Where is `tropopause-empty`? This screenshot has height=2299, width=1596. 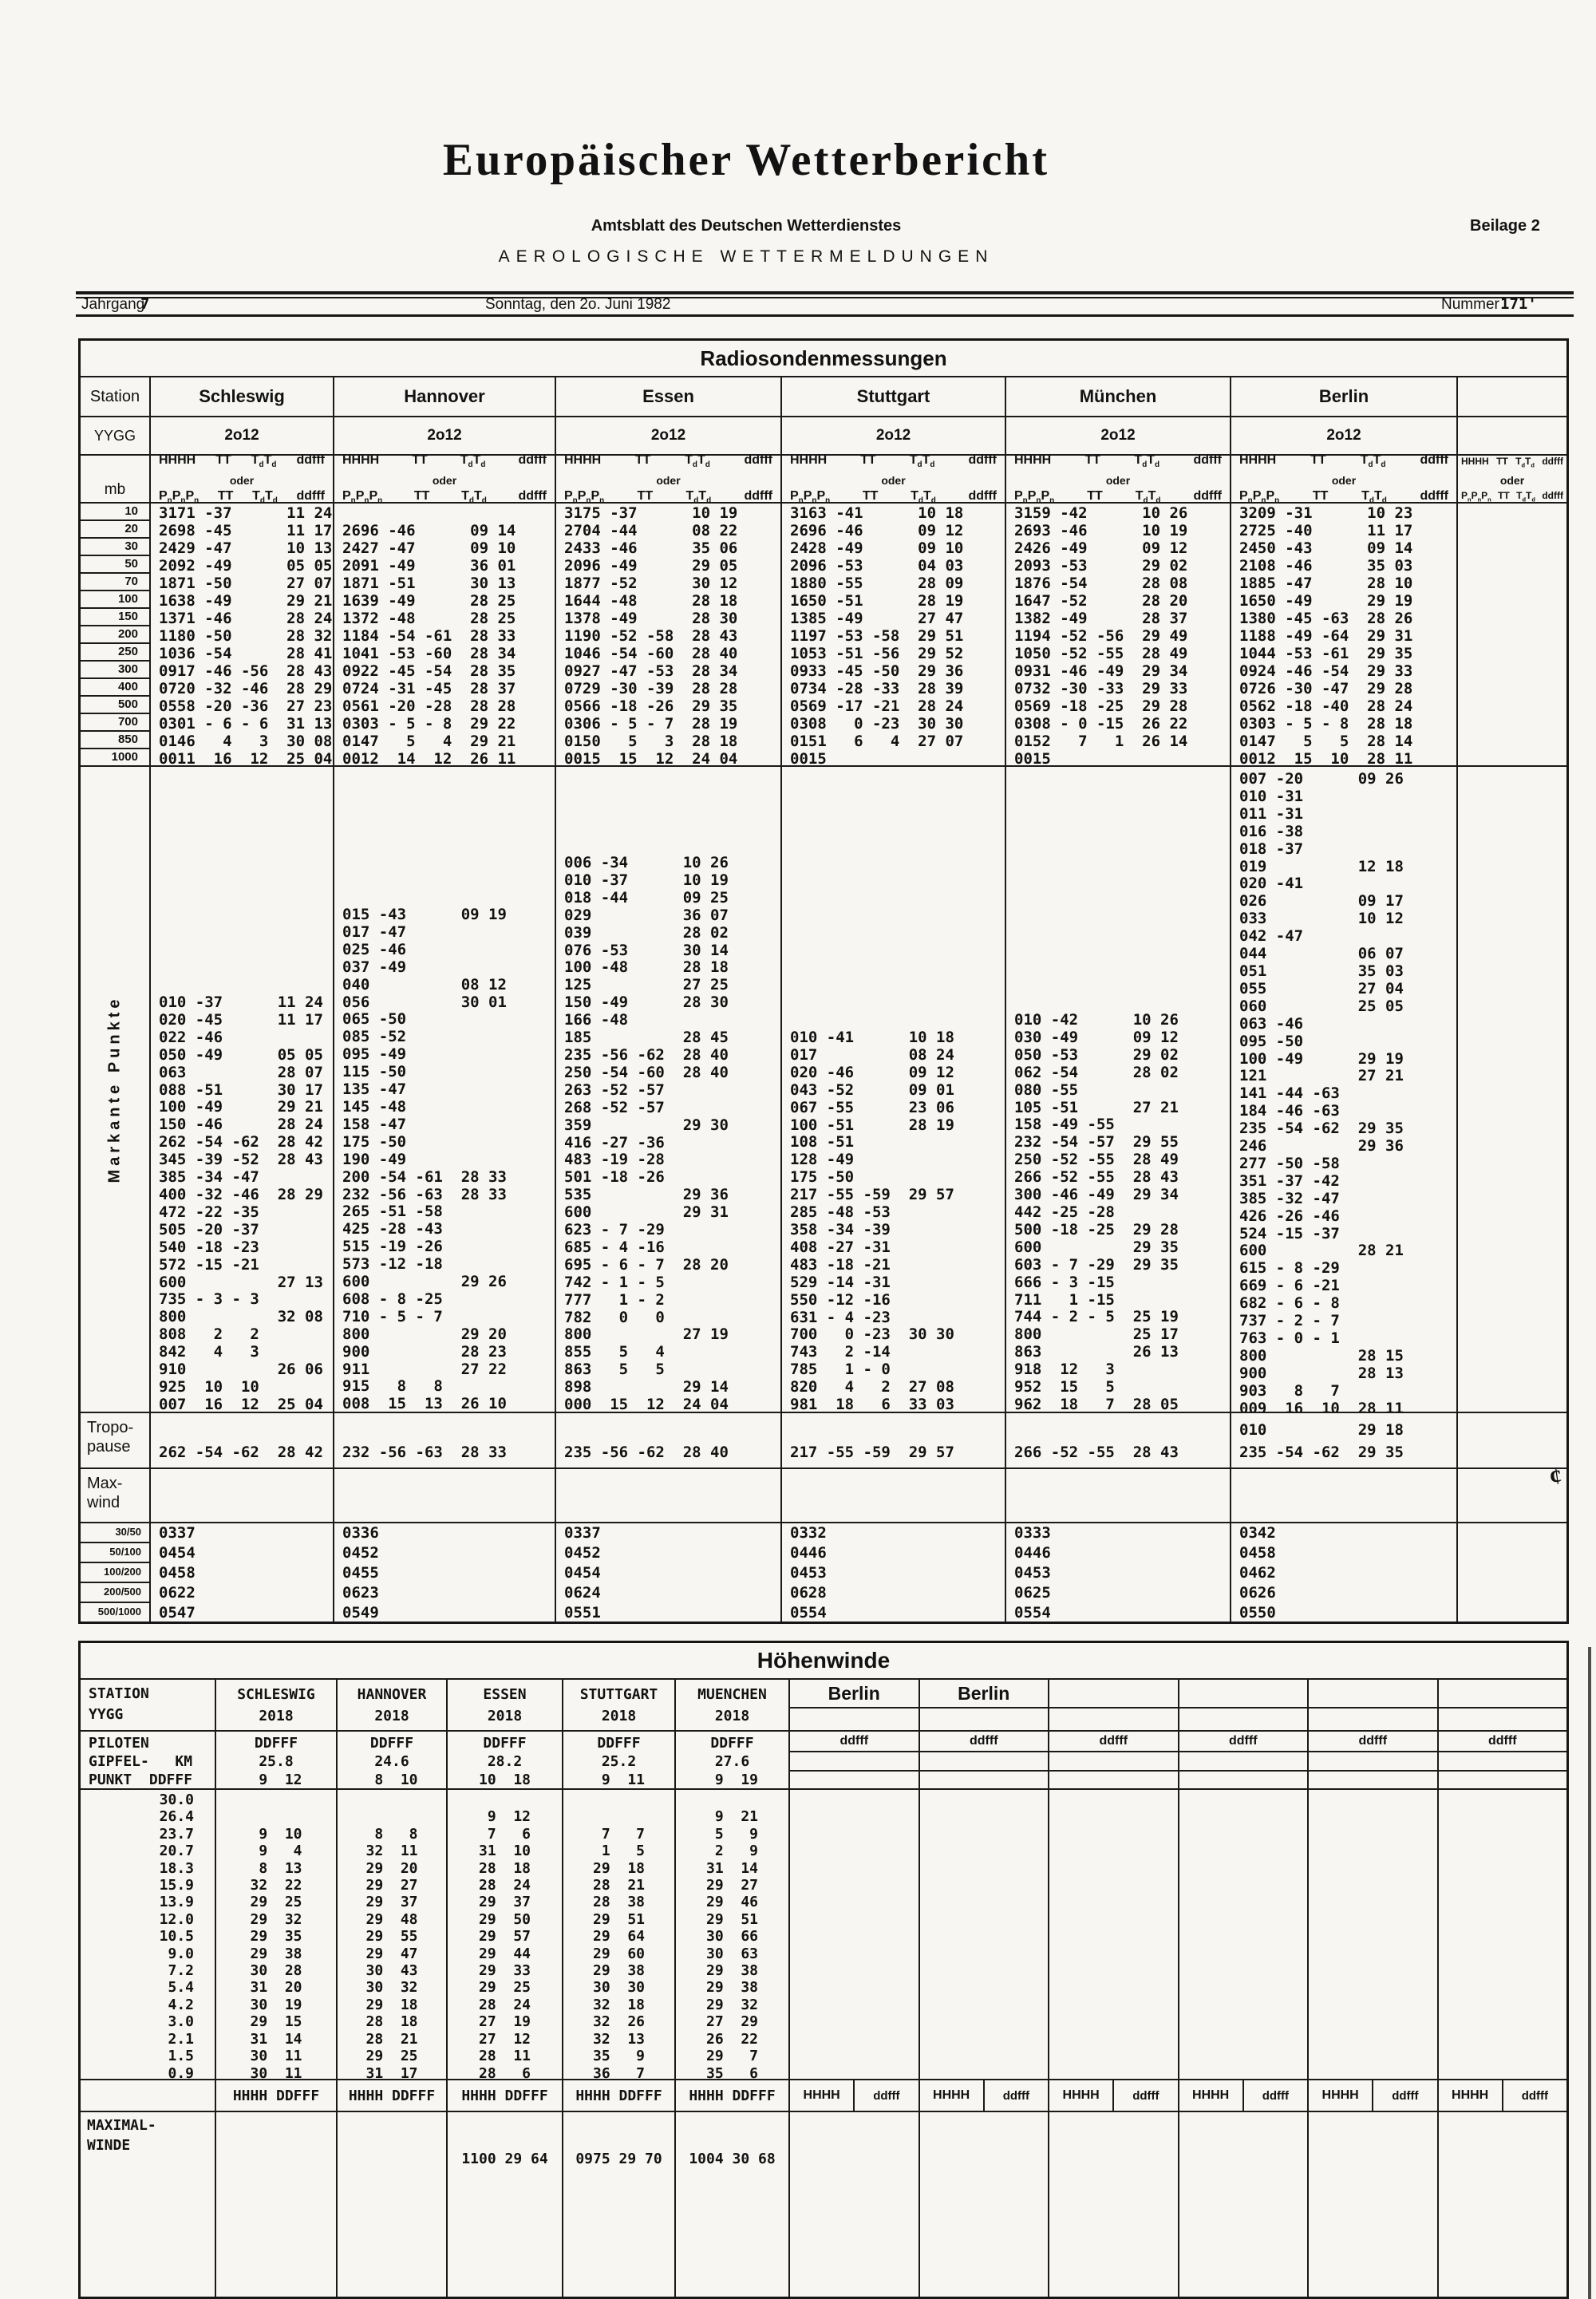 tropopause-empty is located at coordinates (1512, 1440).